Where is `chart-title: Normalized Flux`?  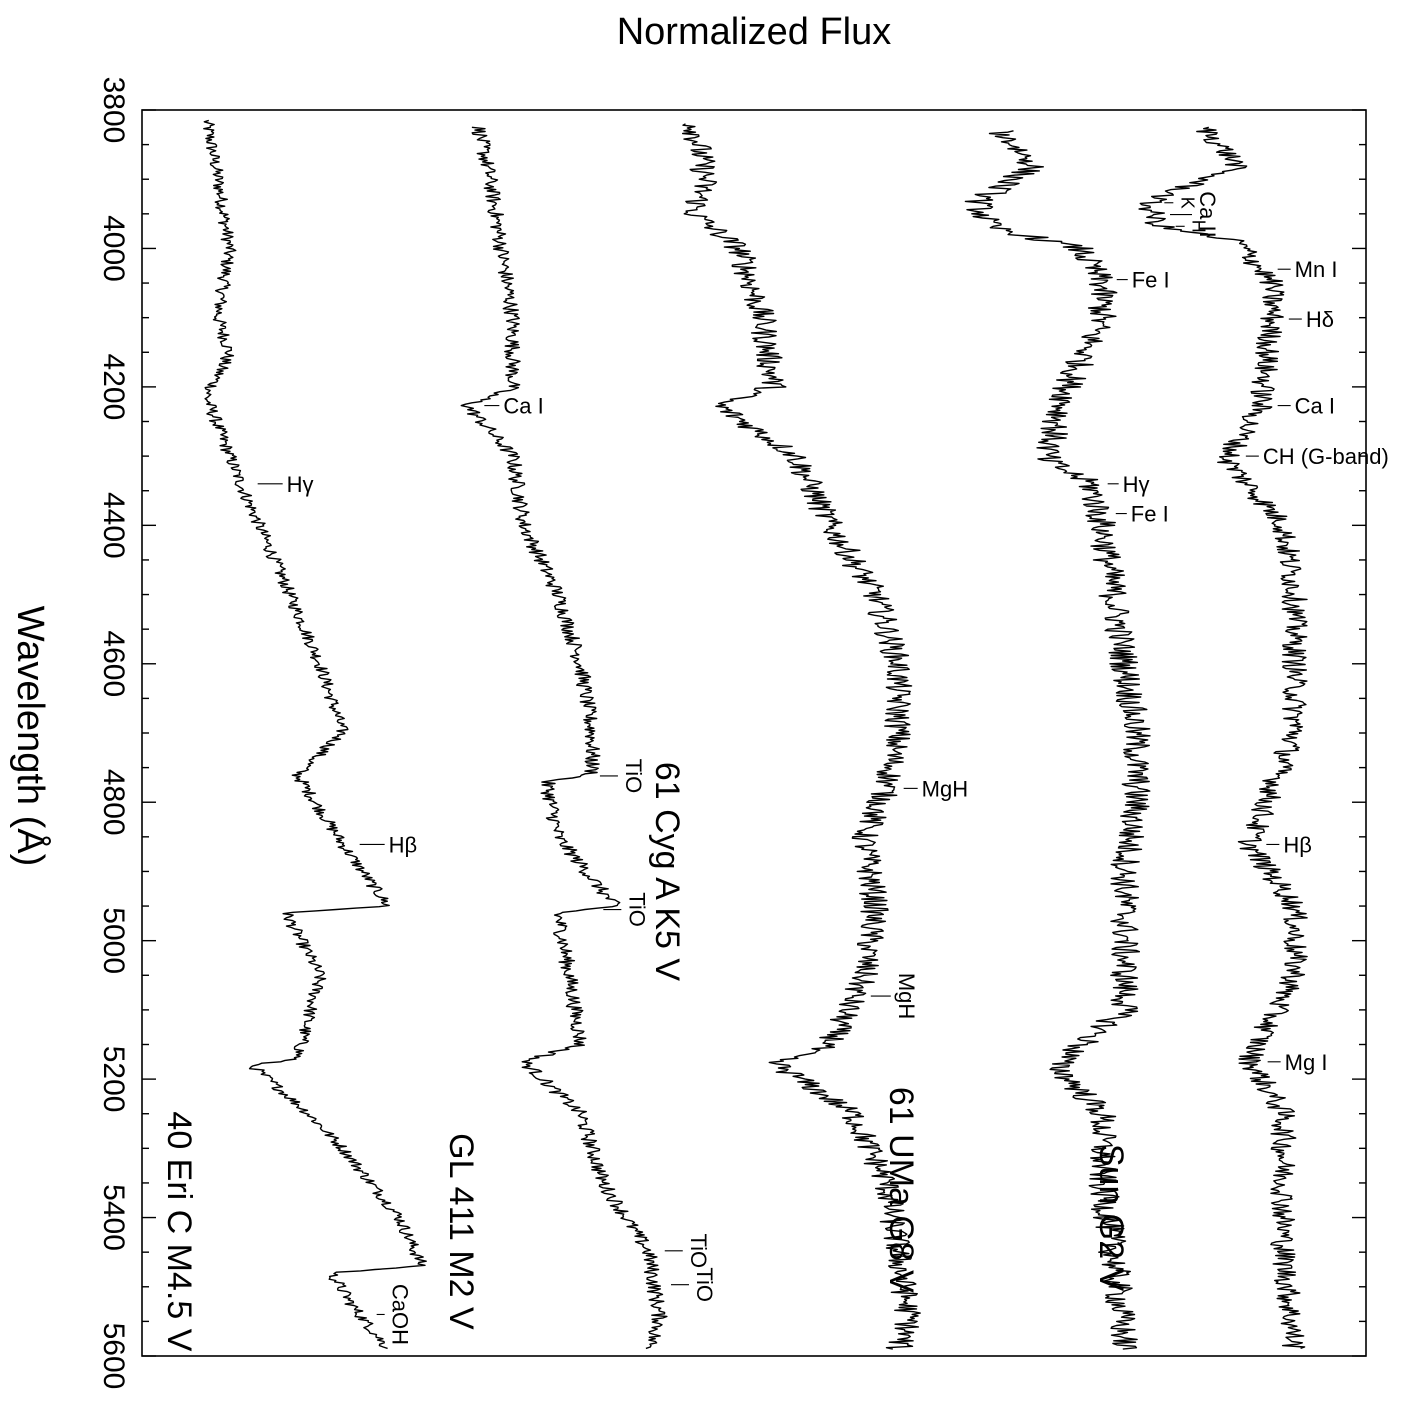
chart-title: Normalized Flux is located at coordinates (754, 32).